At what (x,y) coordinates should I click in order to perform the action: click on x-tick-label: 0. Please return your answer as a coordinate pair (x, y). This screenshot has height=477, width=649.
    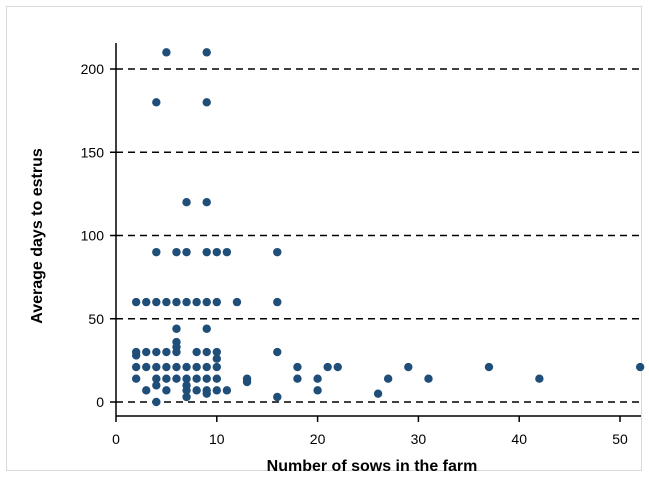
    Looking at the image, I should click on (116, 439).